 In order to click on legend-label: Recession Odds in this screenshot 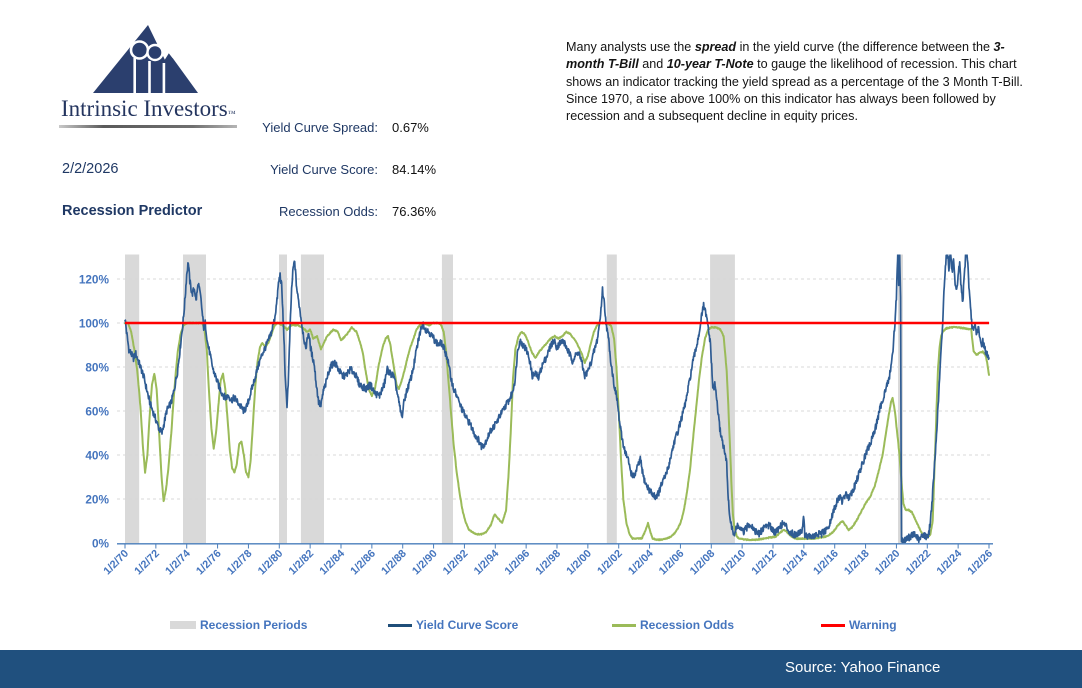, I will do `click(687, 625)`.